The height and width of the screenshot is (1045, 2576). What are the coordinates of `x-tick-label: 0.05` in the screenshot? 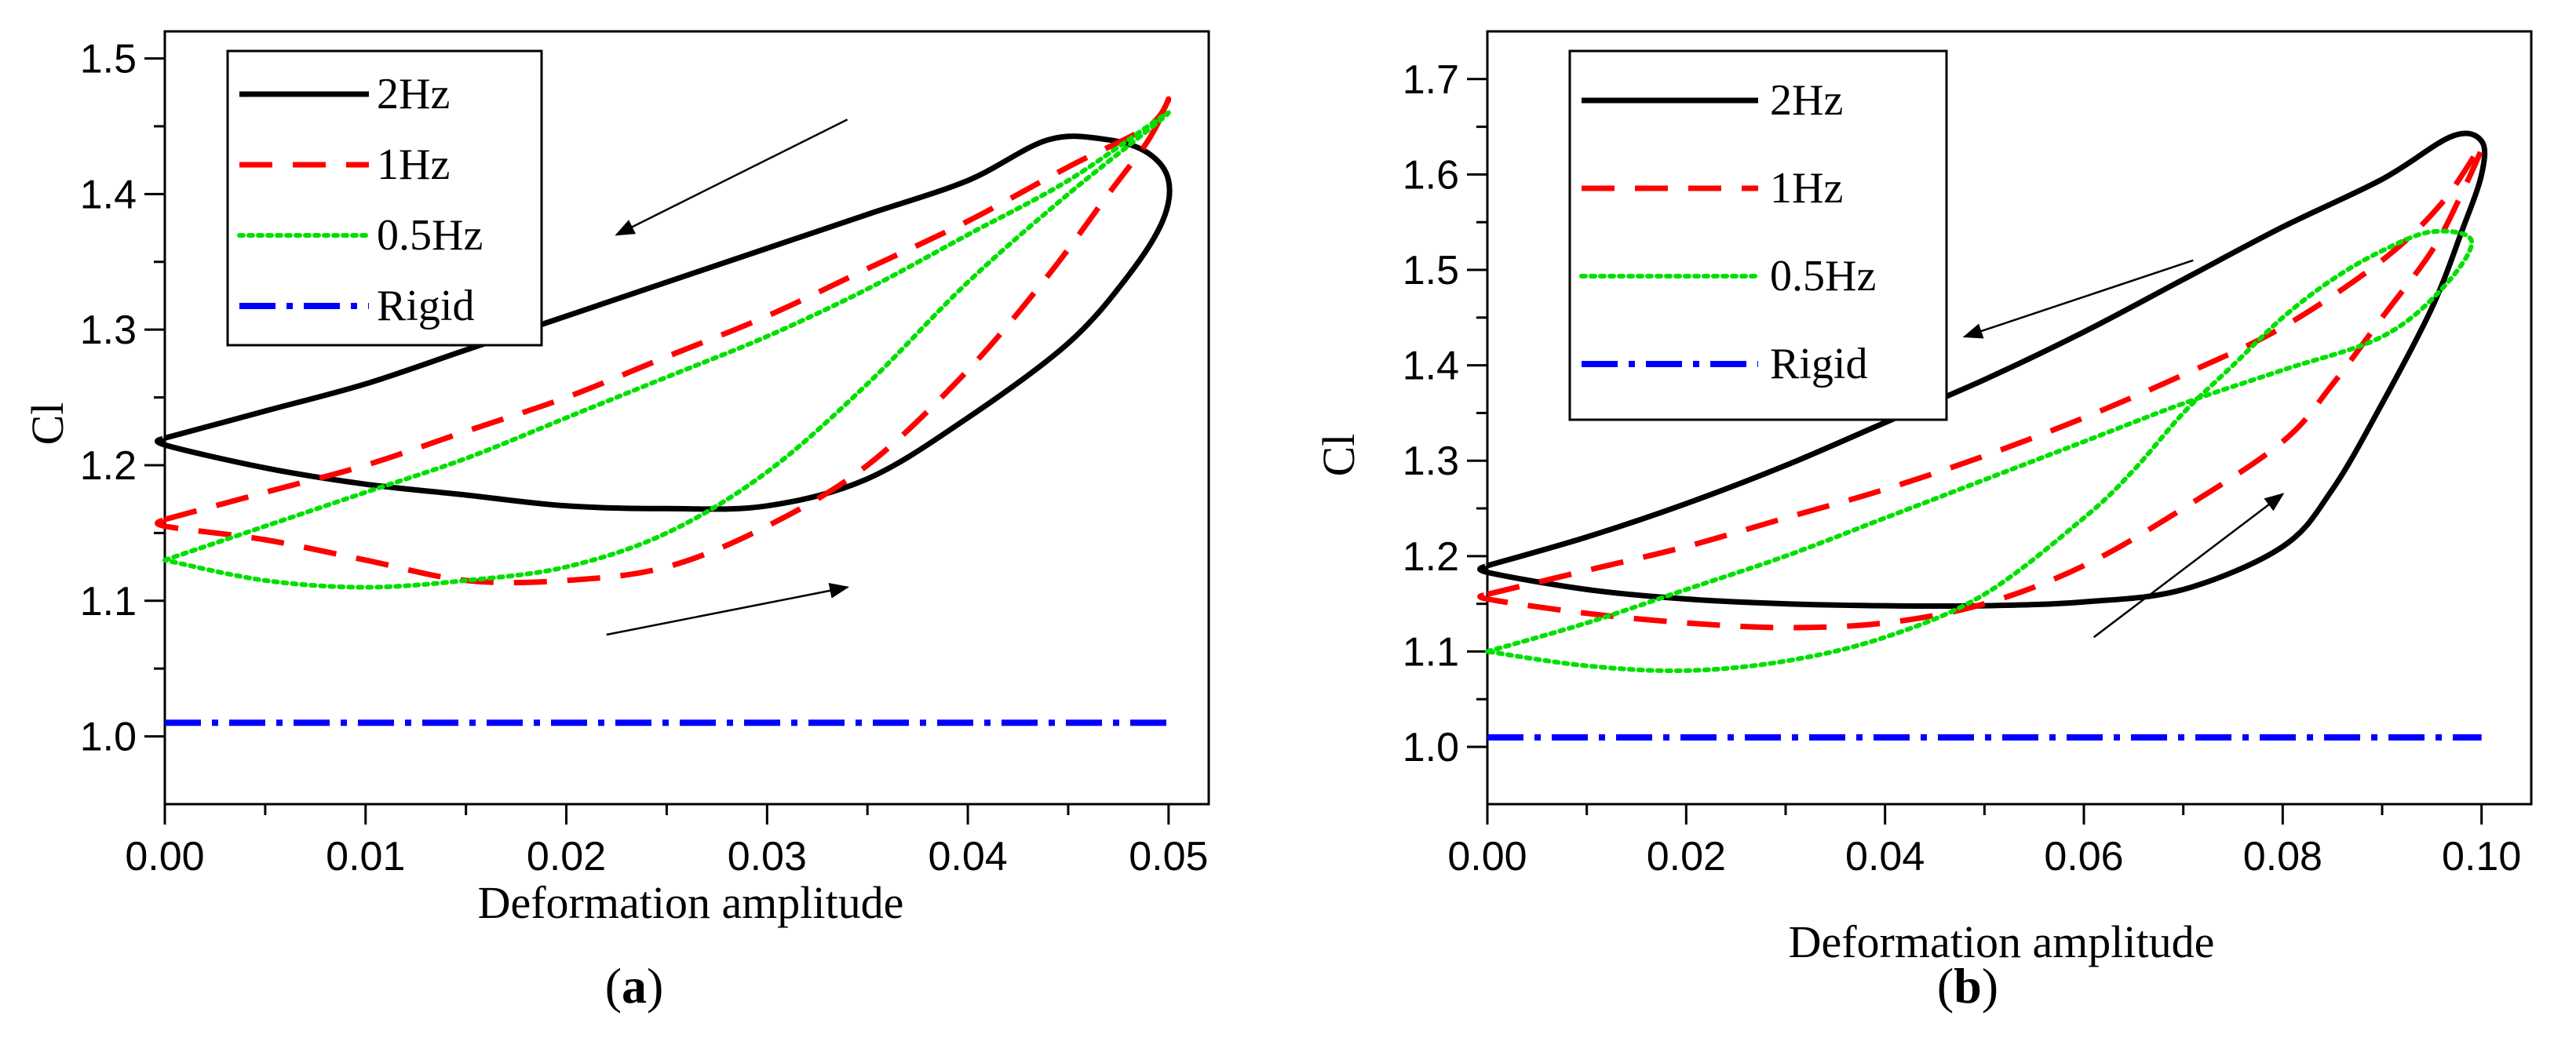 It's located at (1168, 856).